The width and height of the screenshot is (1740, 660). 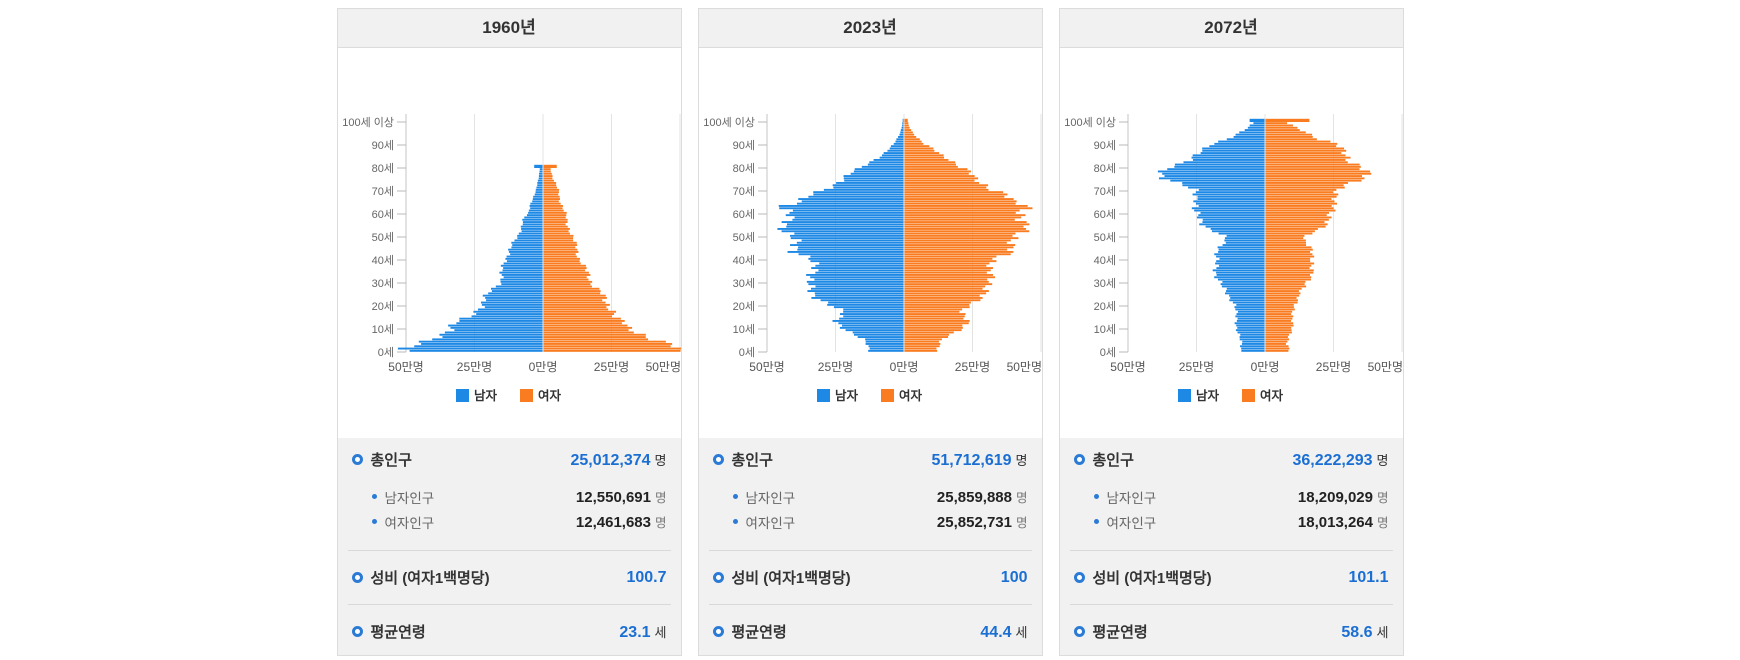 What do you see at coordinates (974, 497) in the screenshot?
I see `male-population-value: 25,859,888` at bounding box center [974, 497].